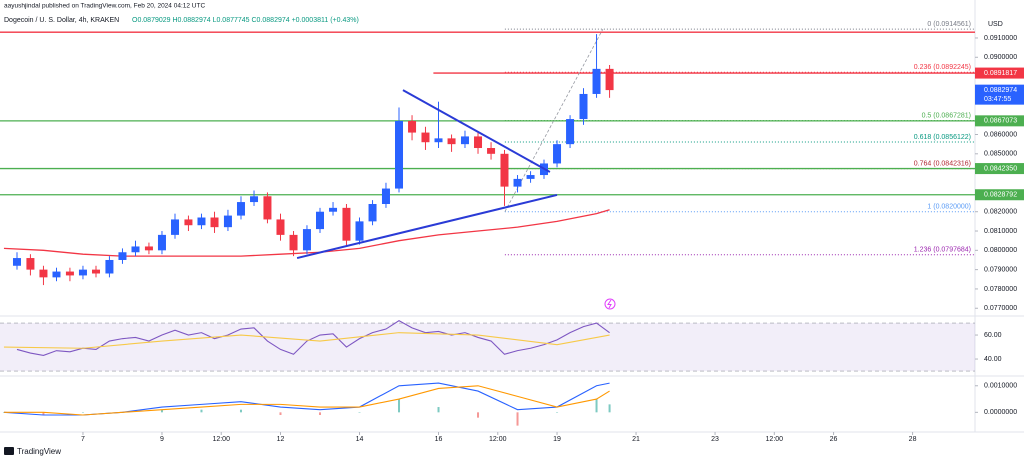 This screenshot has height=461, width=1024. Describe the element at coordinates (1000, 269) in the screenshot. I see `y-tick-label: 0.0790000` at that location.